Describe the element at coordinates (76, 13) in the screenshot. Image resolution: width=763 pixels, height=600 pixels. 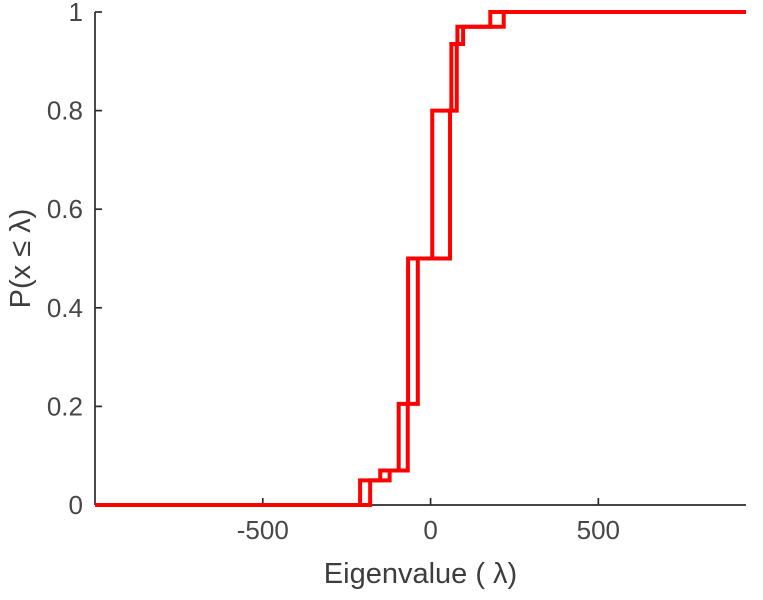
I see `y-tick-label: 1` at that location.